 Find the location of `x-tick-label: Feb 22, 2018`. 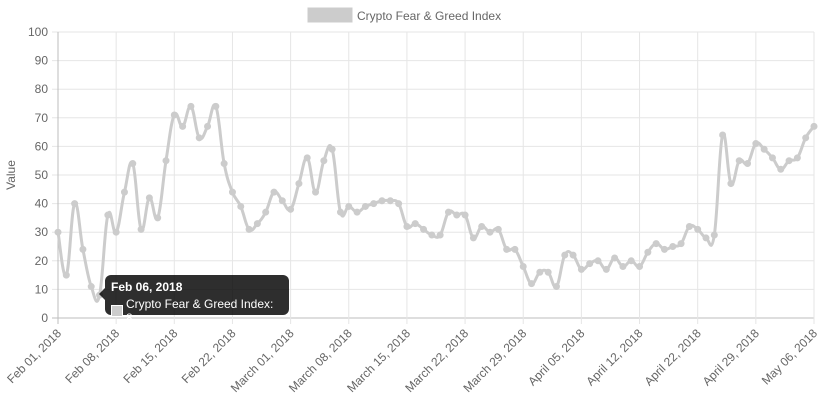

x-tick-label: Feb 22, 2018 is located at coordinates (209, 356).